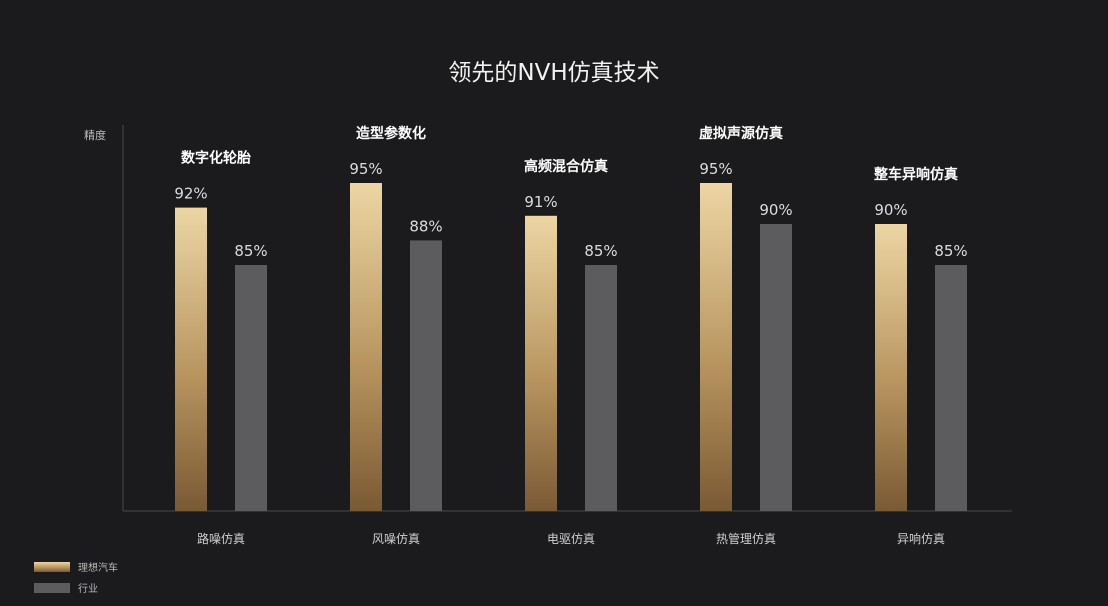 This screenshot has height=606, width=1108. What do you see at coordinates (950, 251) in the screenshot?
I see `value-label-industry-4: 85%` at bounding box center [950, 251].